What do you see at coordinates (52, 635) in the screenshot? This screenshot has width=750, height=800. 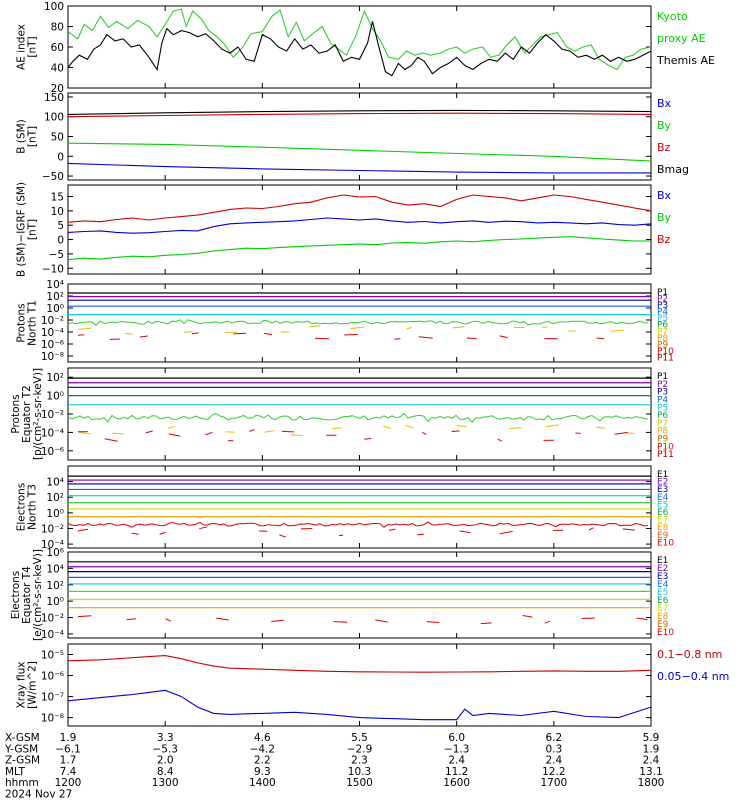 I see `eequator-ytick-label: 10⁻⁴` at bounding box center [52, 635].